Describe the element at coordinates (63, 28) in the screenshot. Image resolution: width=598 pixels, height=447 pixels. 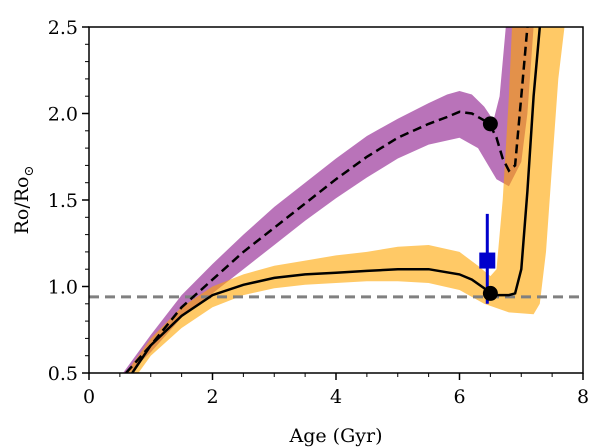
I see `y-tick-label: 2.5` at that location.